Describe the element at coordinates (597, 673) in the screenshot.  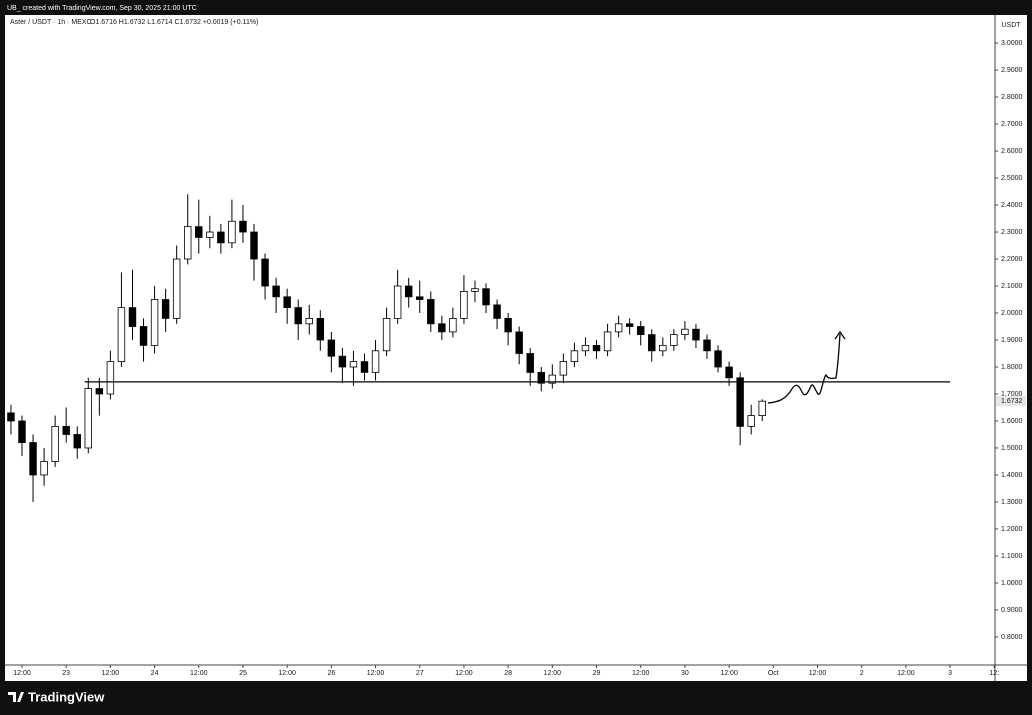
I see `x-tick-label: 29` at that location.